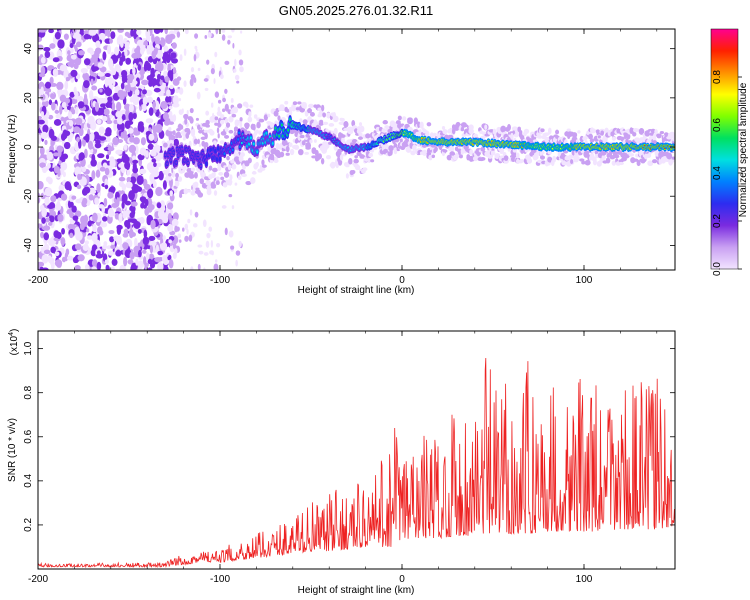 The height and width of the screenshot is (600, 750). I want to click on snr-multiplier-close: ), so click(14, 330).